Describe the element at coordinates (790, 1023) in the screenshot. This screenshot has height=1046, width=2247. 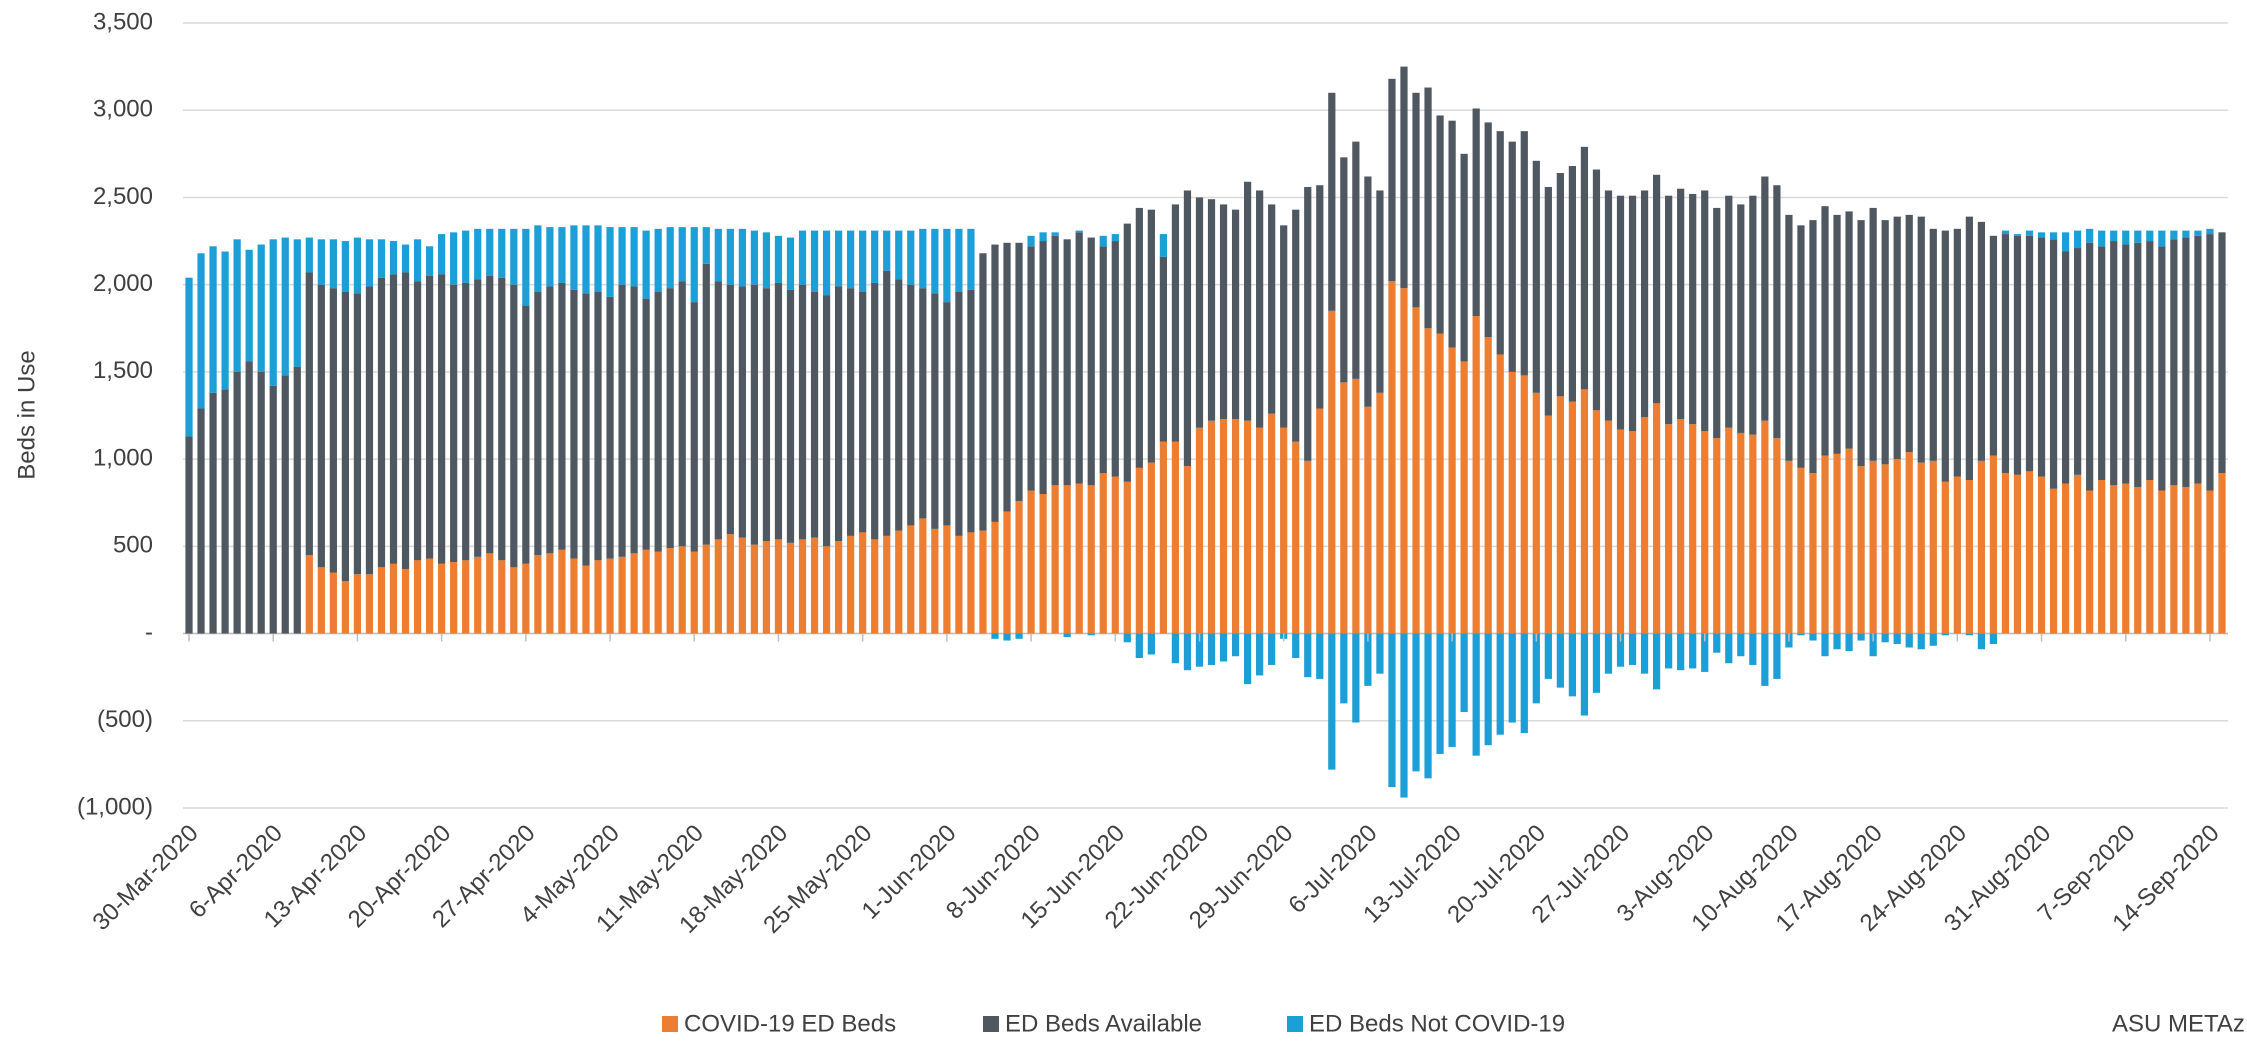
I see `legend-label: COVID-19 ED Beds` at that location.